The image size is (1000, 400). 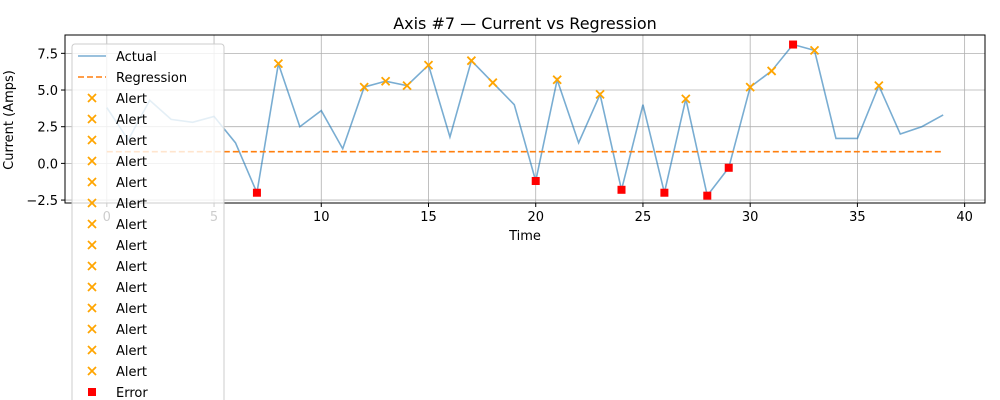 What do you see at coordinates (136, 57) in the screenshot?
I see `legend-label: Actual` at bounding box center [136, 57].